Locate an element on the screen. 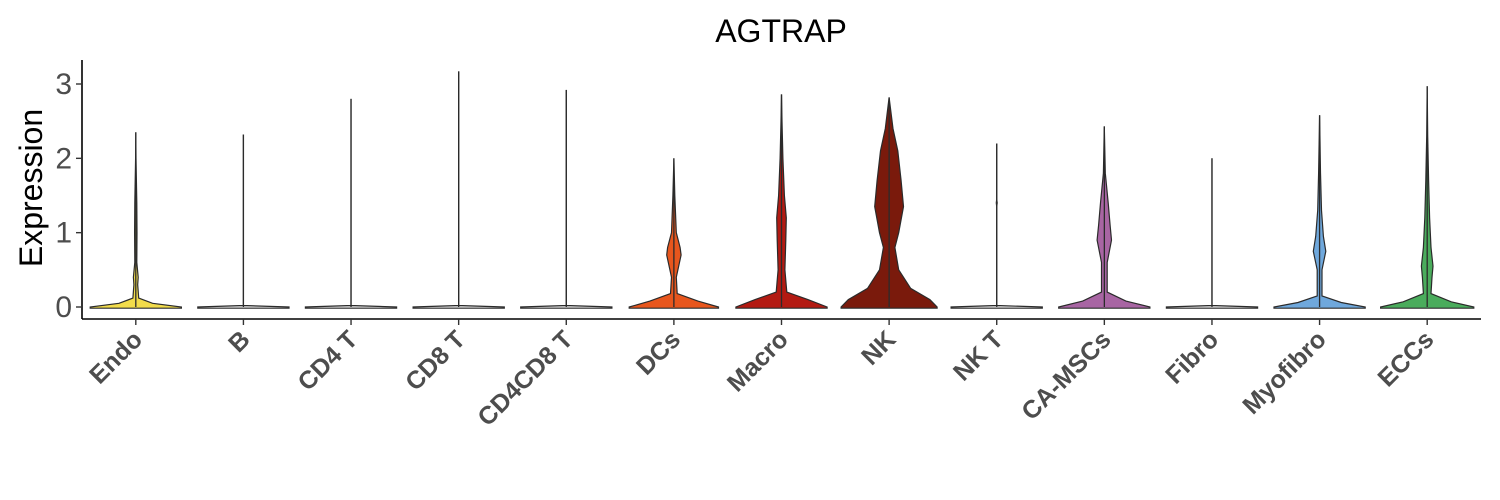 This screenshot has width=1500, height=500. x-tick-label: Myofibro is located at coordinates (1284, 372).